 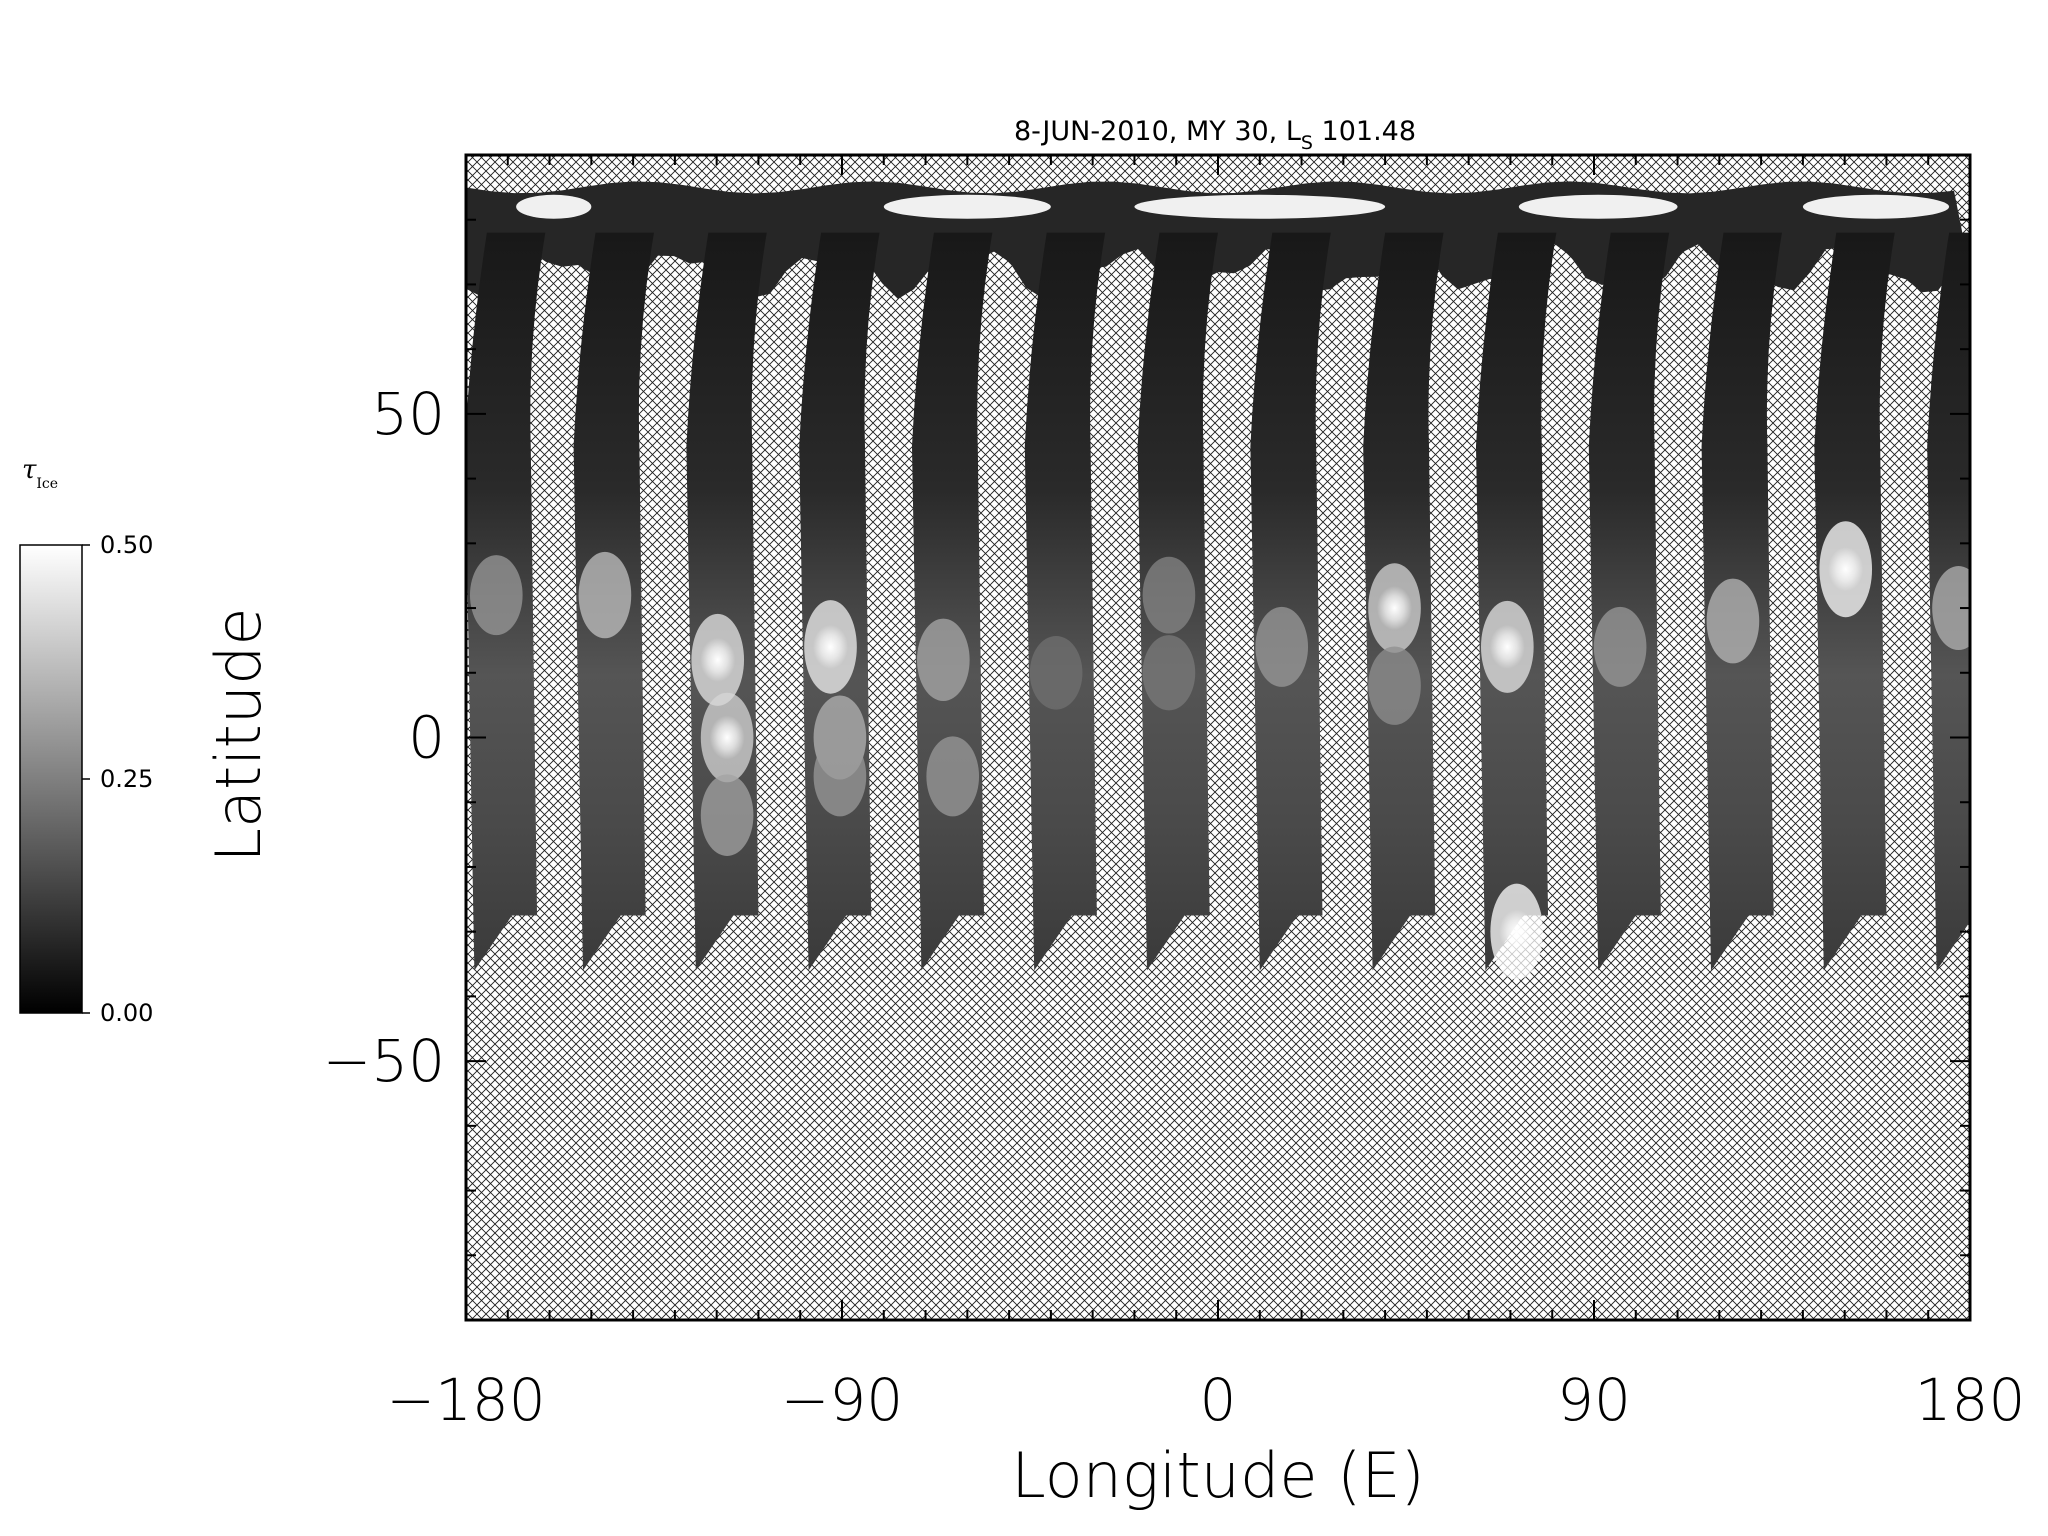 I want to click on x-tick-label: 0, so click(x=1218, y=1400).